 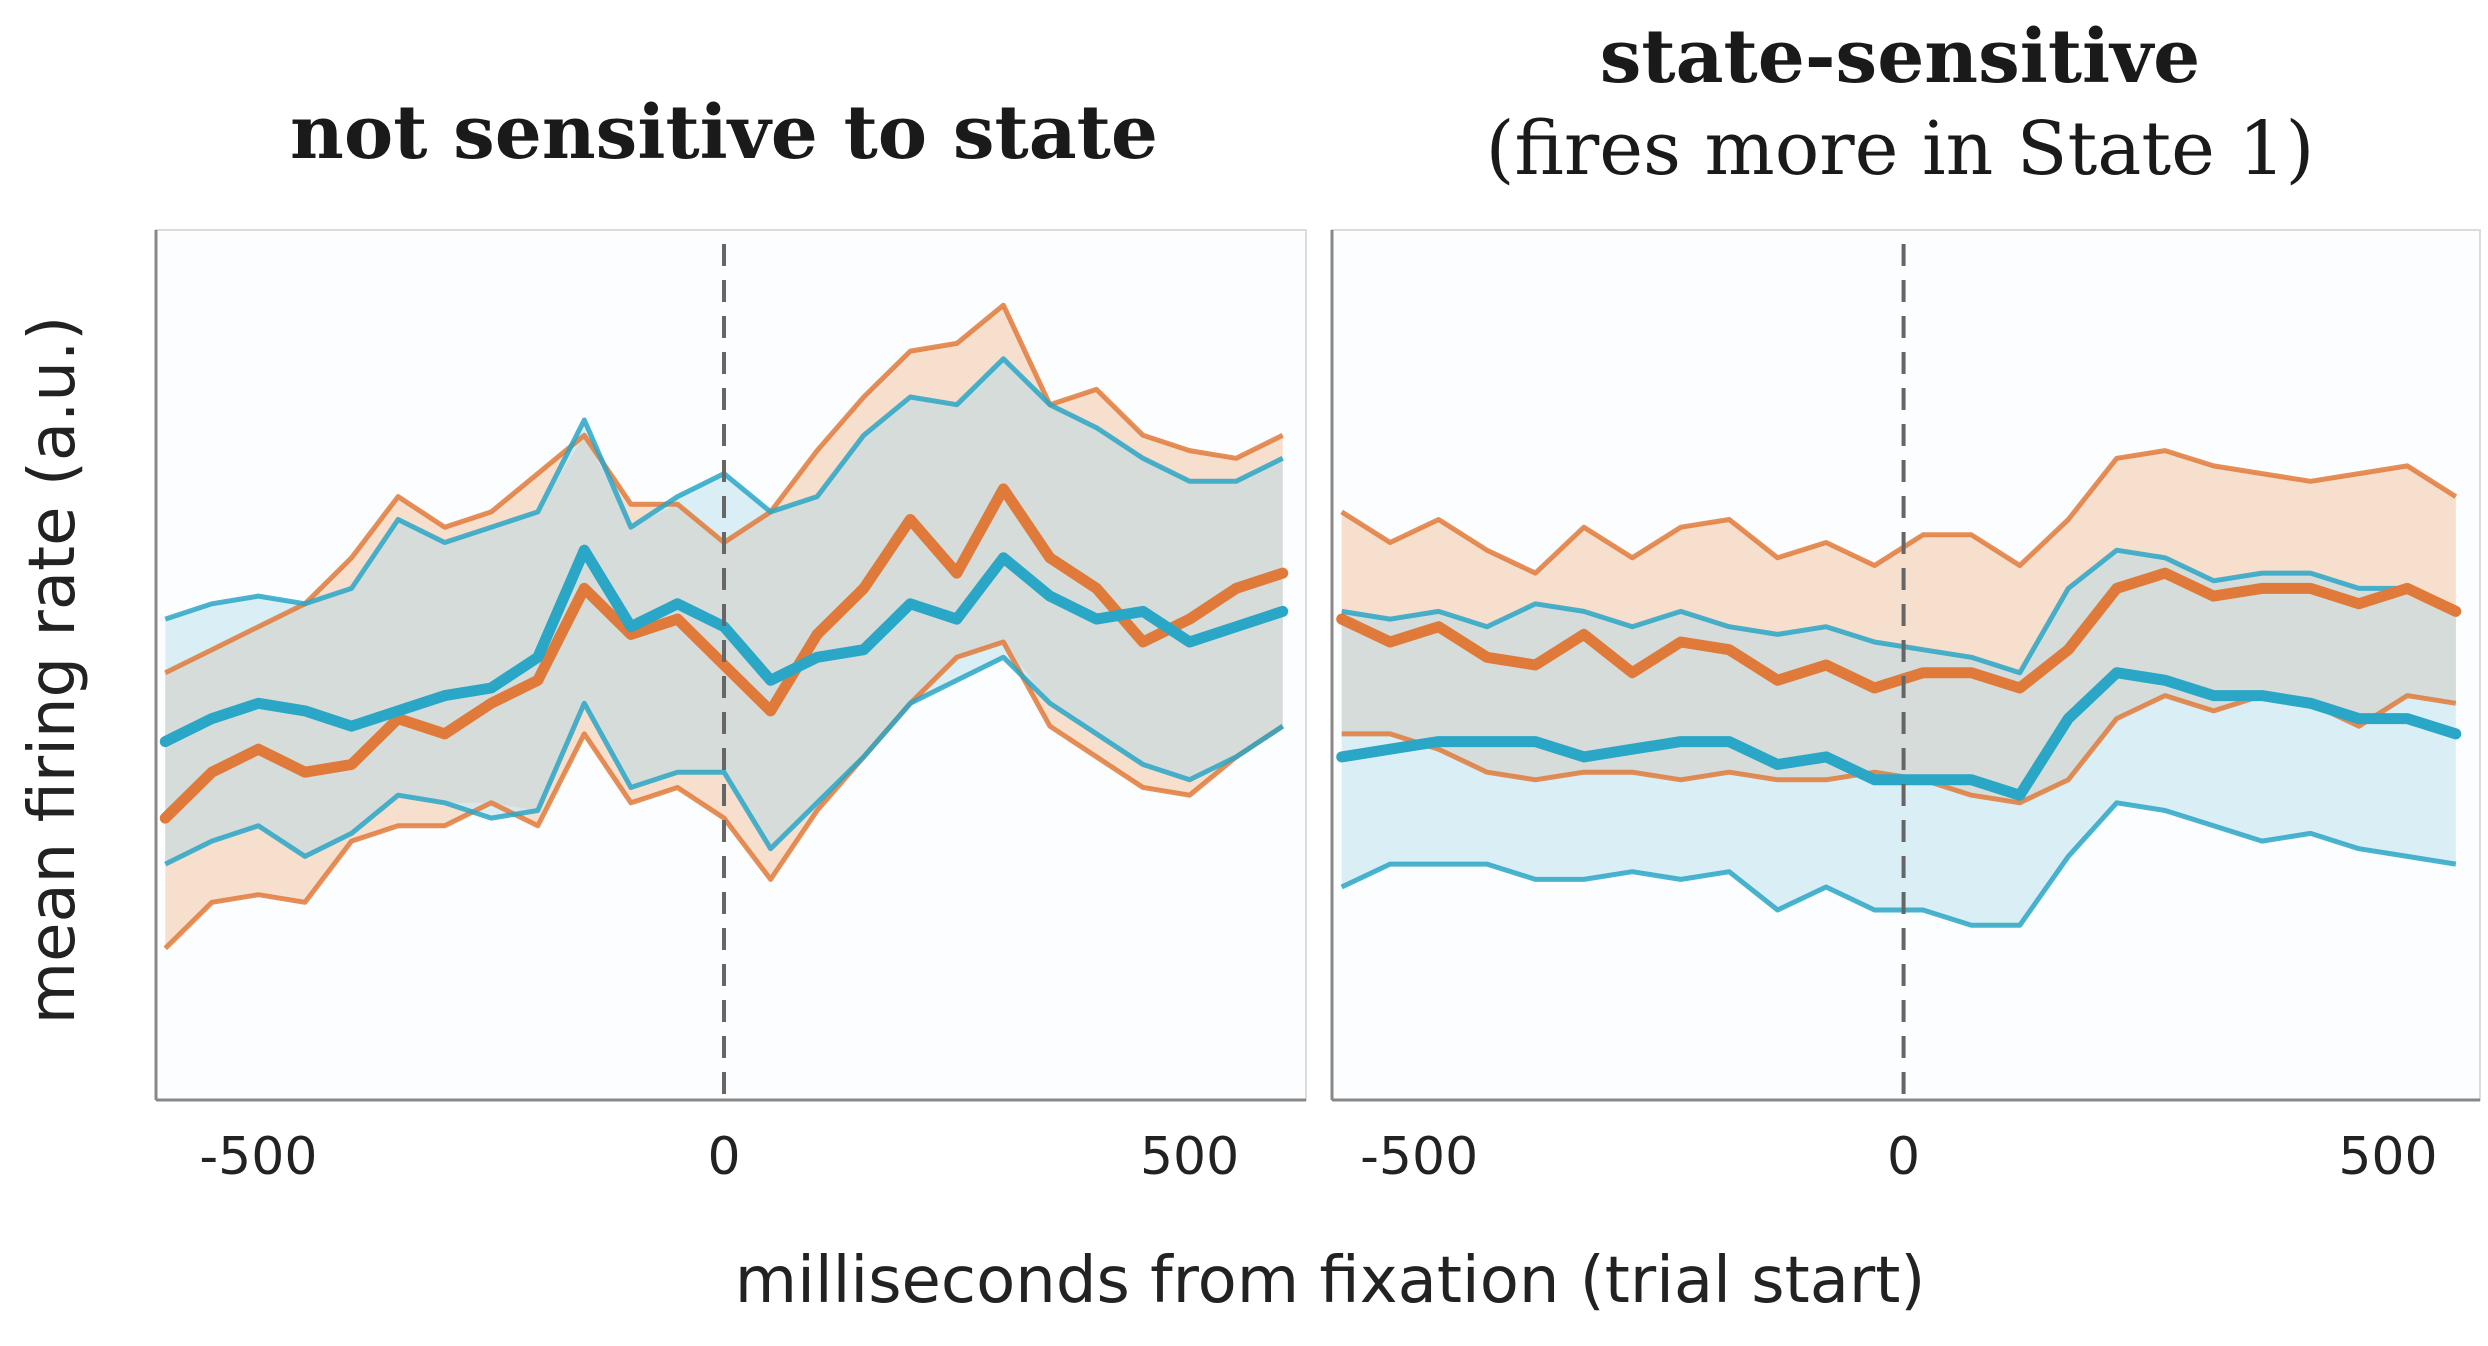 I want to click on panel-right-title: state-sensitive, so click(x=1900, y=57).